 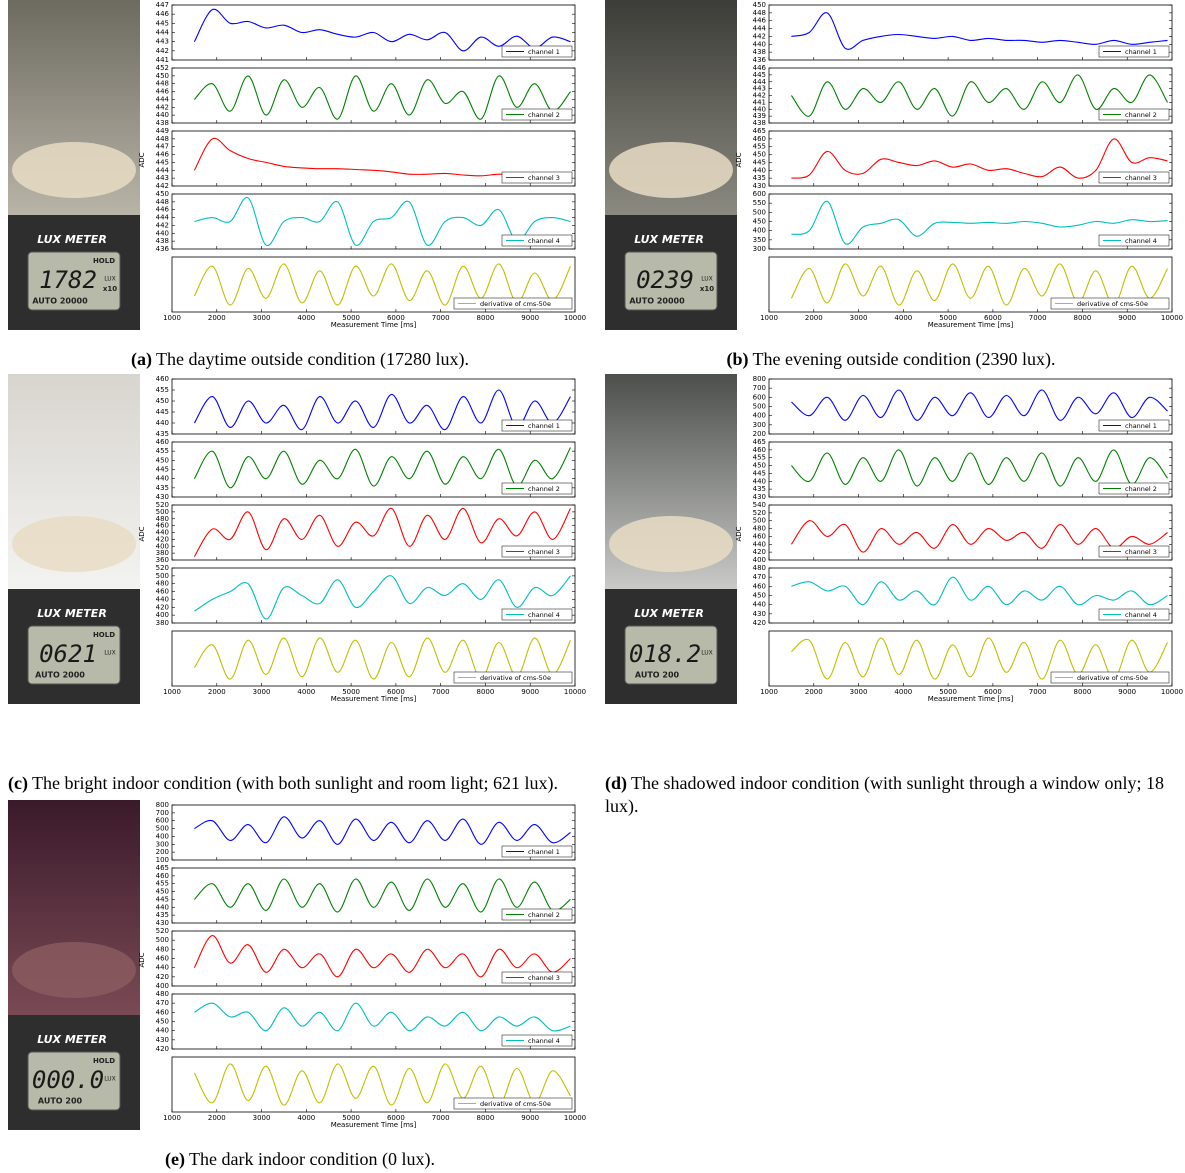 What do you see at coordinates (759, 379) in the screenshot?
I see `y-tick-label: 800` at bounding box center [759, 379].